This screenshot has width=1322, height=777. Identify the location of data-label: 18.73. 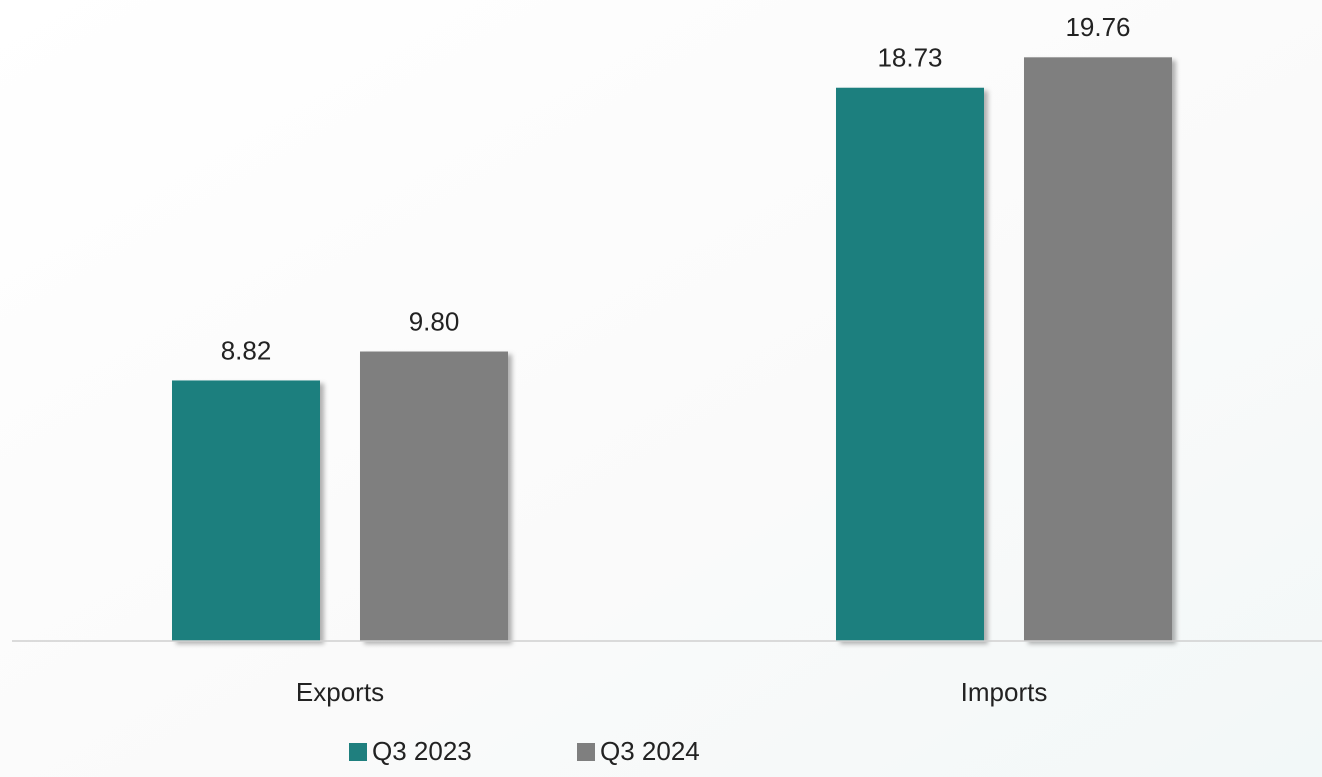
(909, 58).